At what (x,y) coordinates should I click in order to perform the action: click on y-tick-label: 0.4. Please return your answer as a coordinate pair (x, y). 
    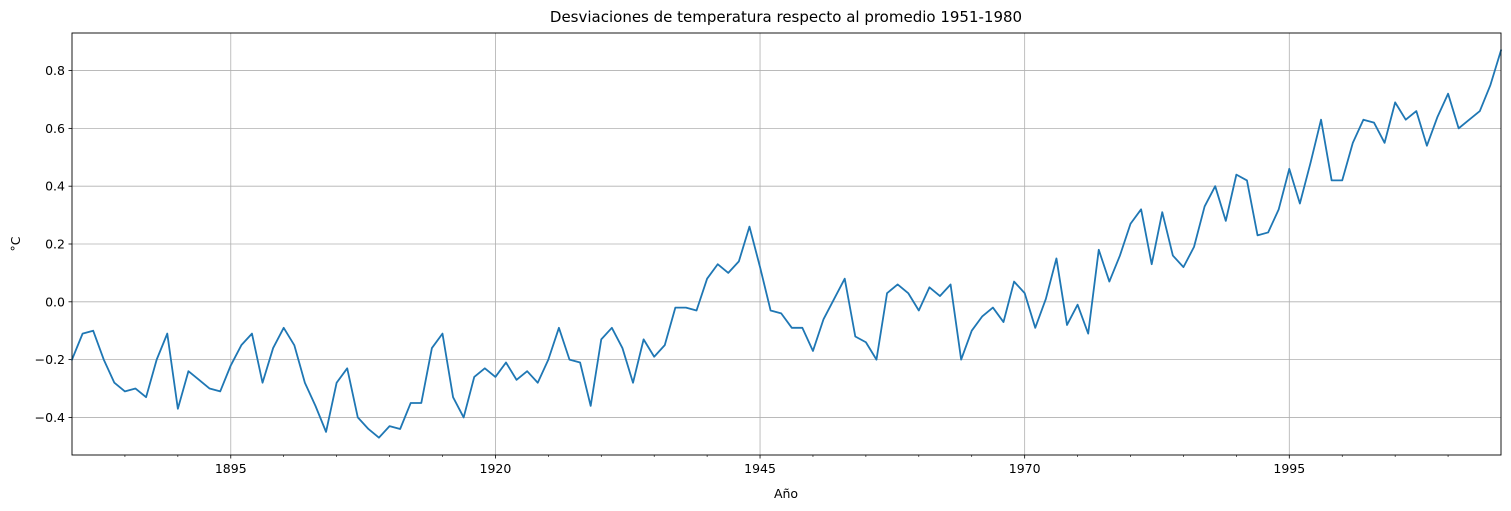
    Looking at the image, I should click on (55, 186).